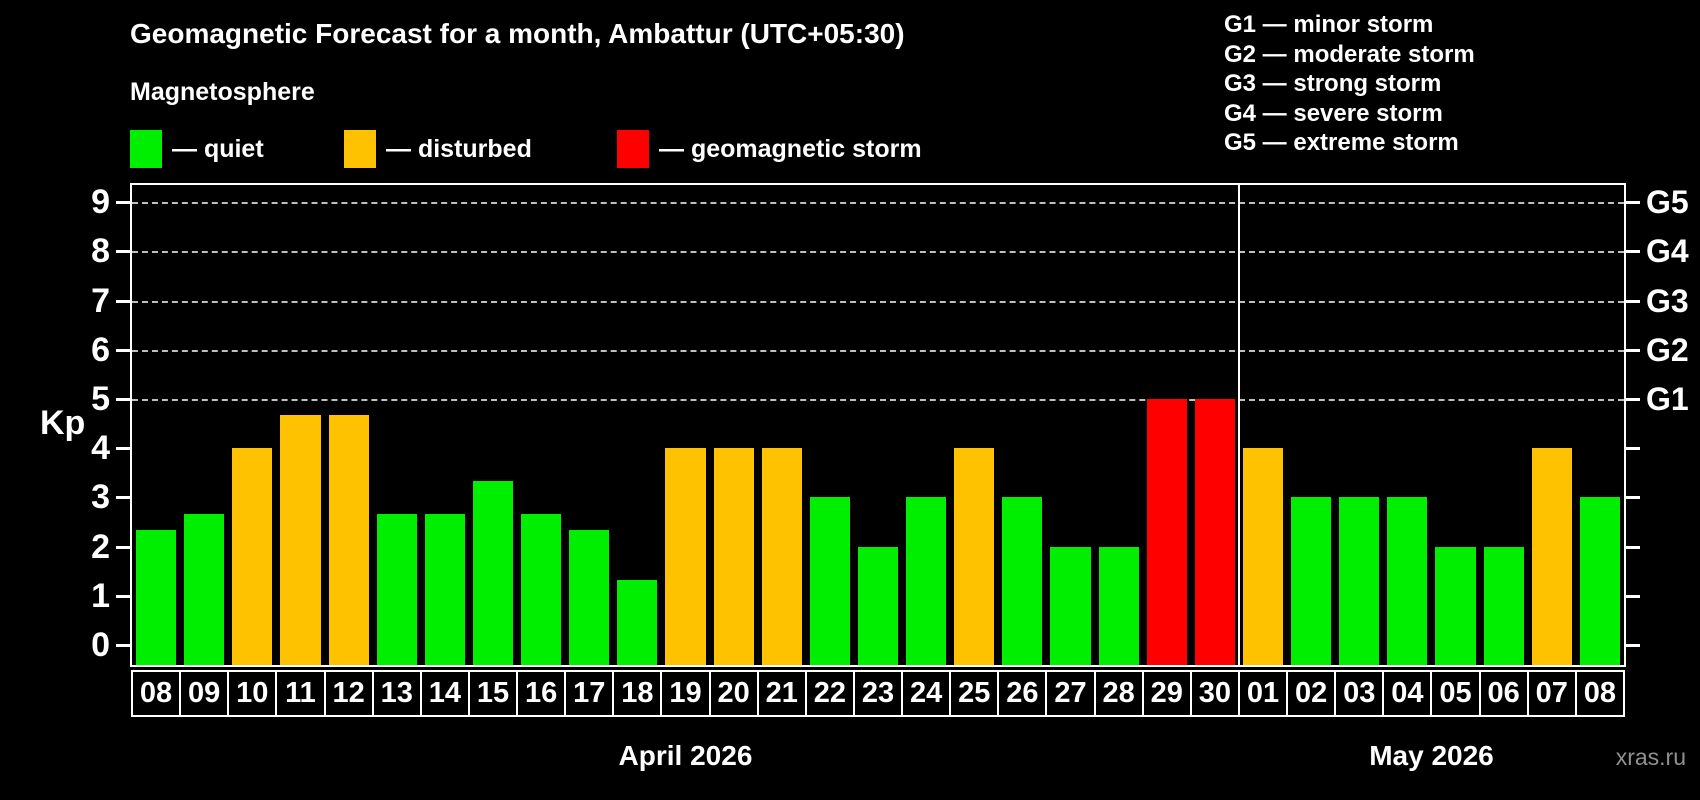 This screenshot has height=800, width=1700. Describe the element at coordinates (1599, 581) in the screenshot. I see `kp-bar-day-08-m1` at that location.